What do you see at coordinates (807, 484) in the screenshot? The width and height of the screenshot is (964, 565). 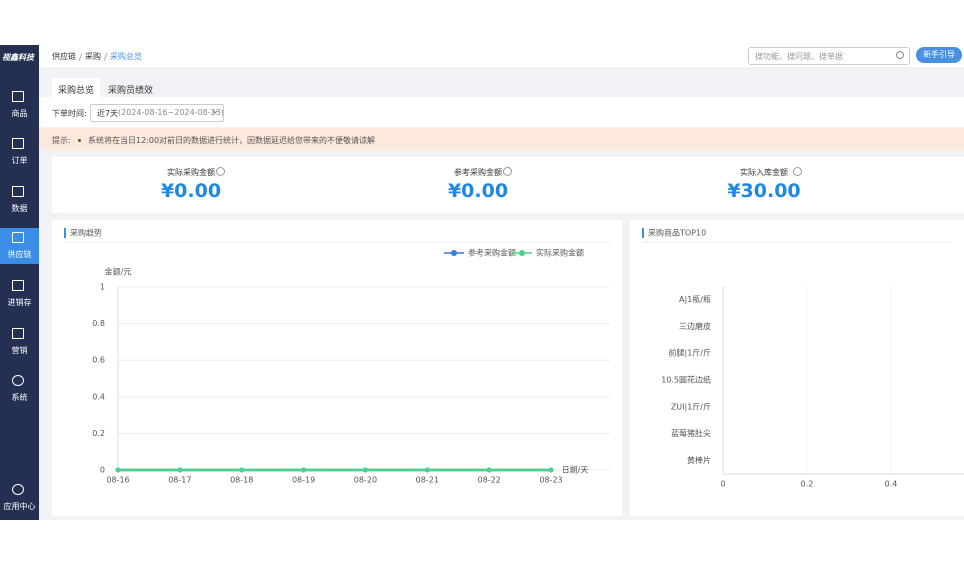 I see `x-tick-label: 0.2` at bounding box center [807, 484].